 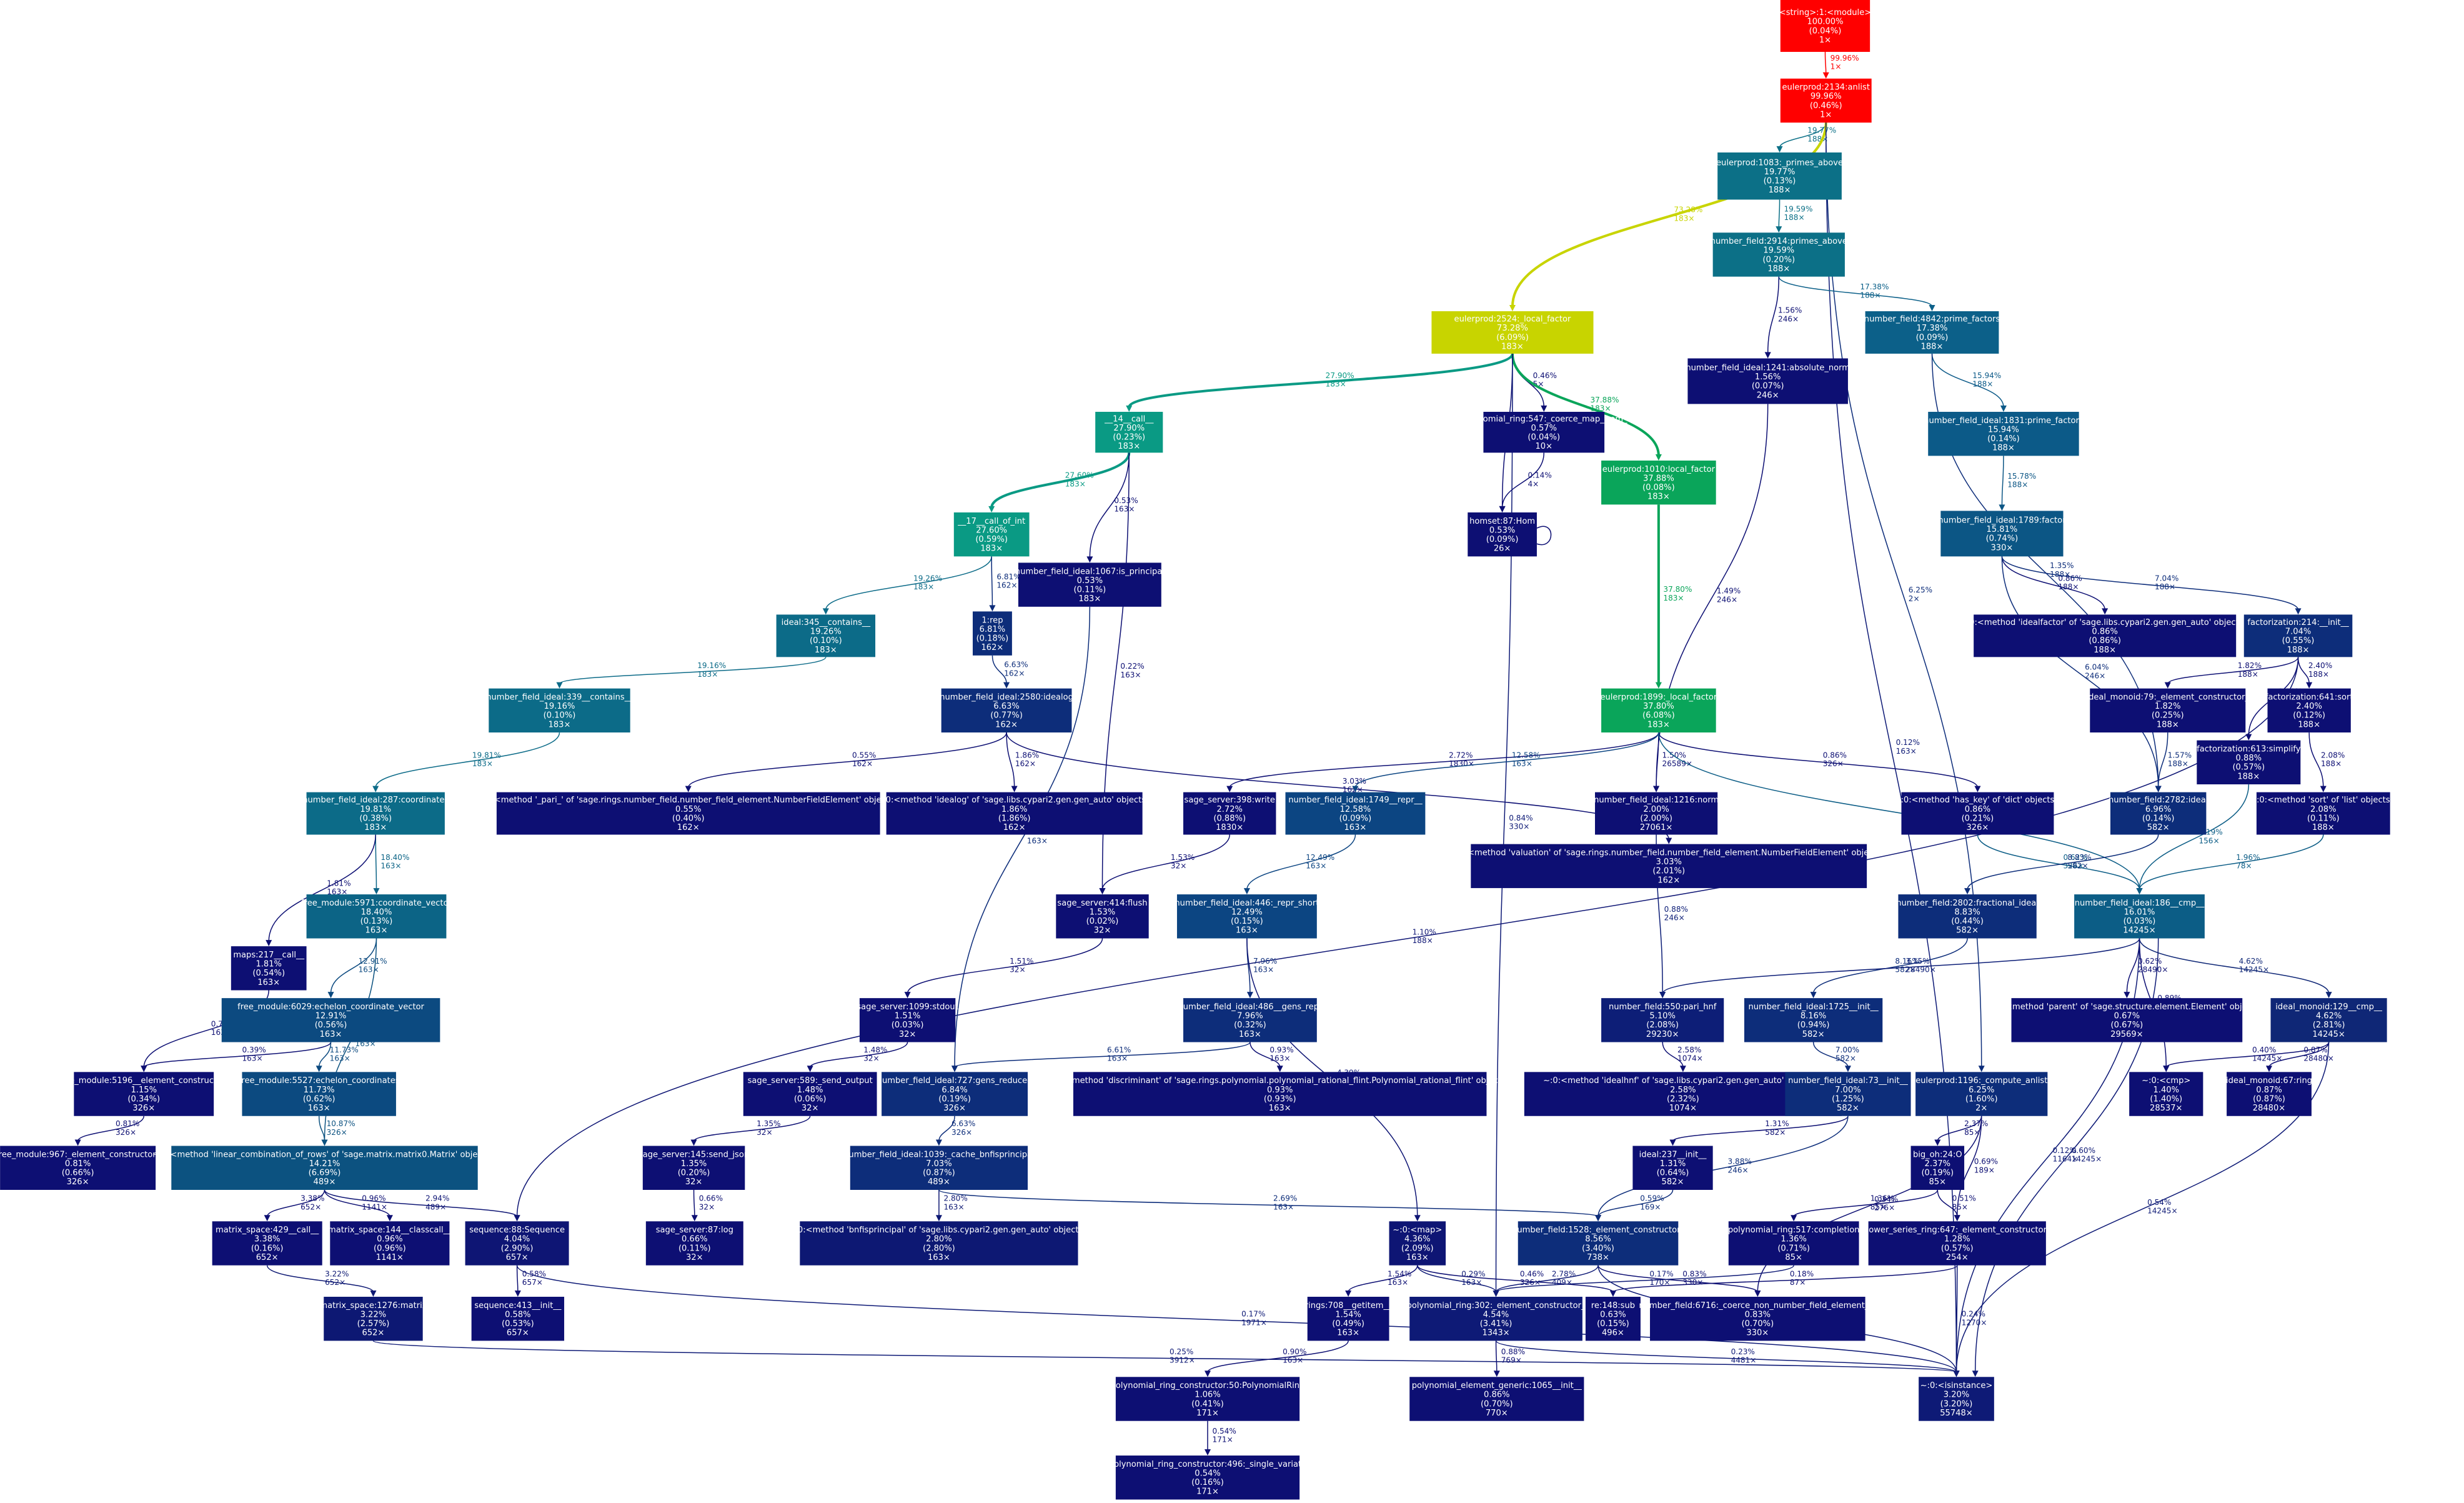 I want to click on edge-label: 2.78%, so click(x=1564, y=1273).